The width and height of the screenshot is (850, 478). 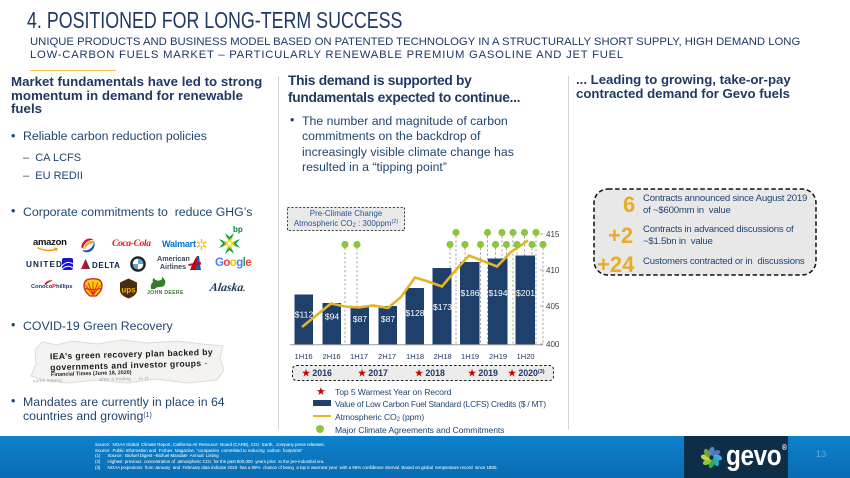 What do you see at coordinates (414, 313) in the screenshot?
I see `svg-text: $128` at bounding box center [414, 313].